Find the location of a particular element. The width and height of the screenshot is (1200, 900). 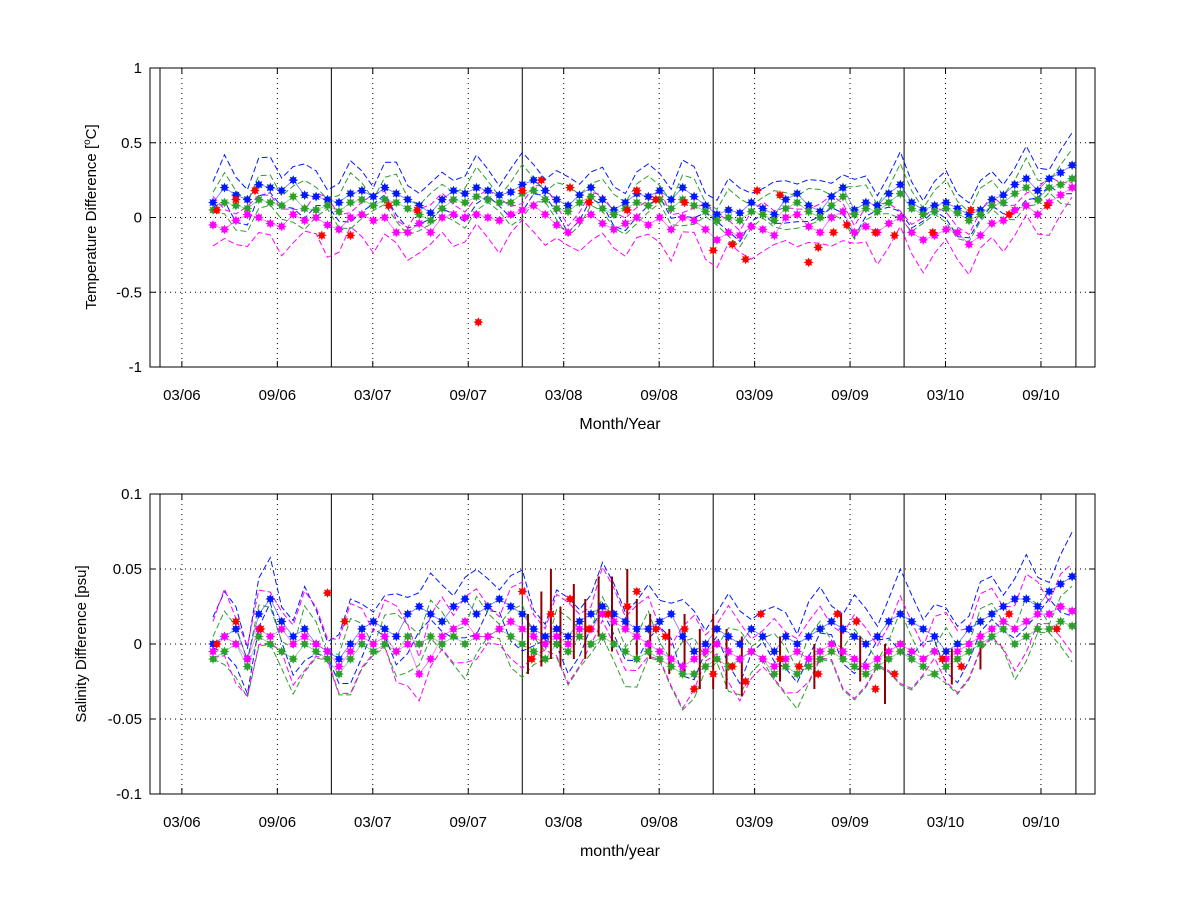

y-tick-label: -0.5 is located at coordinates (129, 292).